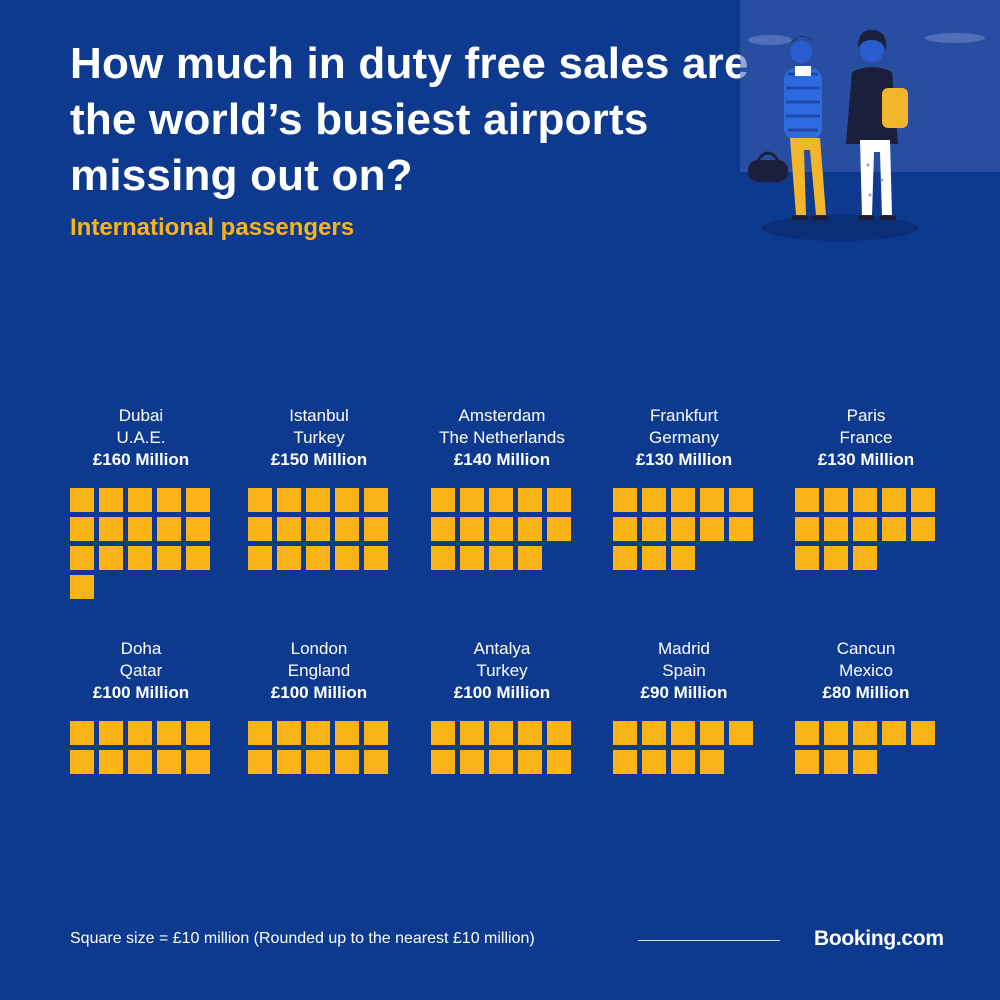 The width and height of the screenshot is (1000, 1000). I want to click on country-name: Spain, so click(684, 670).